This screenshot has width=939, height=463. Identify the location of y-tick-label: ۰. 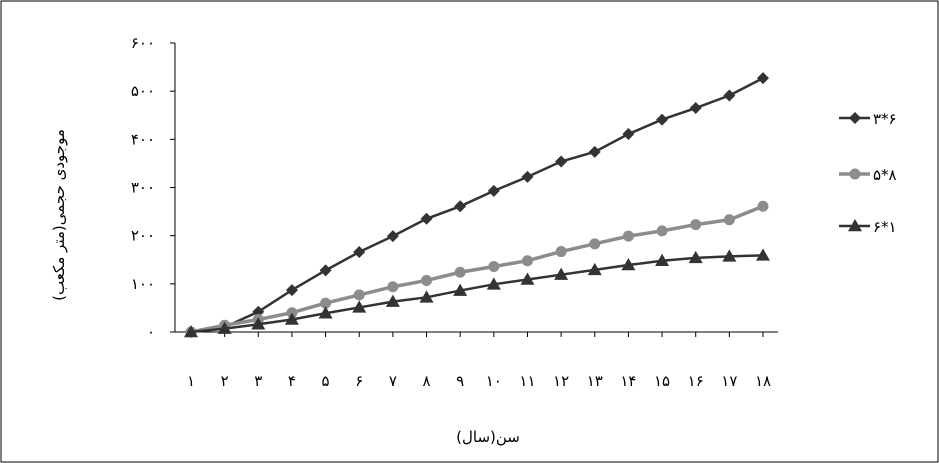
(151, 332).